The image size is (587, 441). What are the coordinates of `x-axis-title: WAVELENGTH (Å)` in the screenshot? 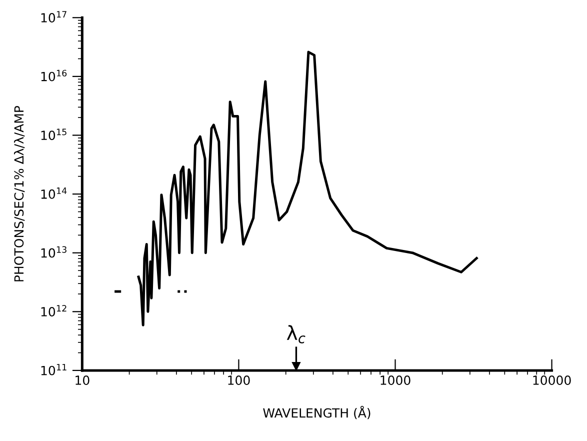 It's located at (316, 413).